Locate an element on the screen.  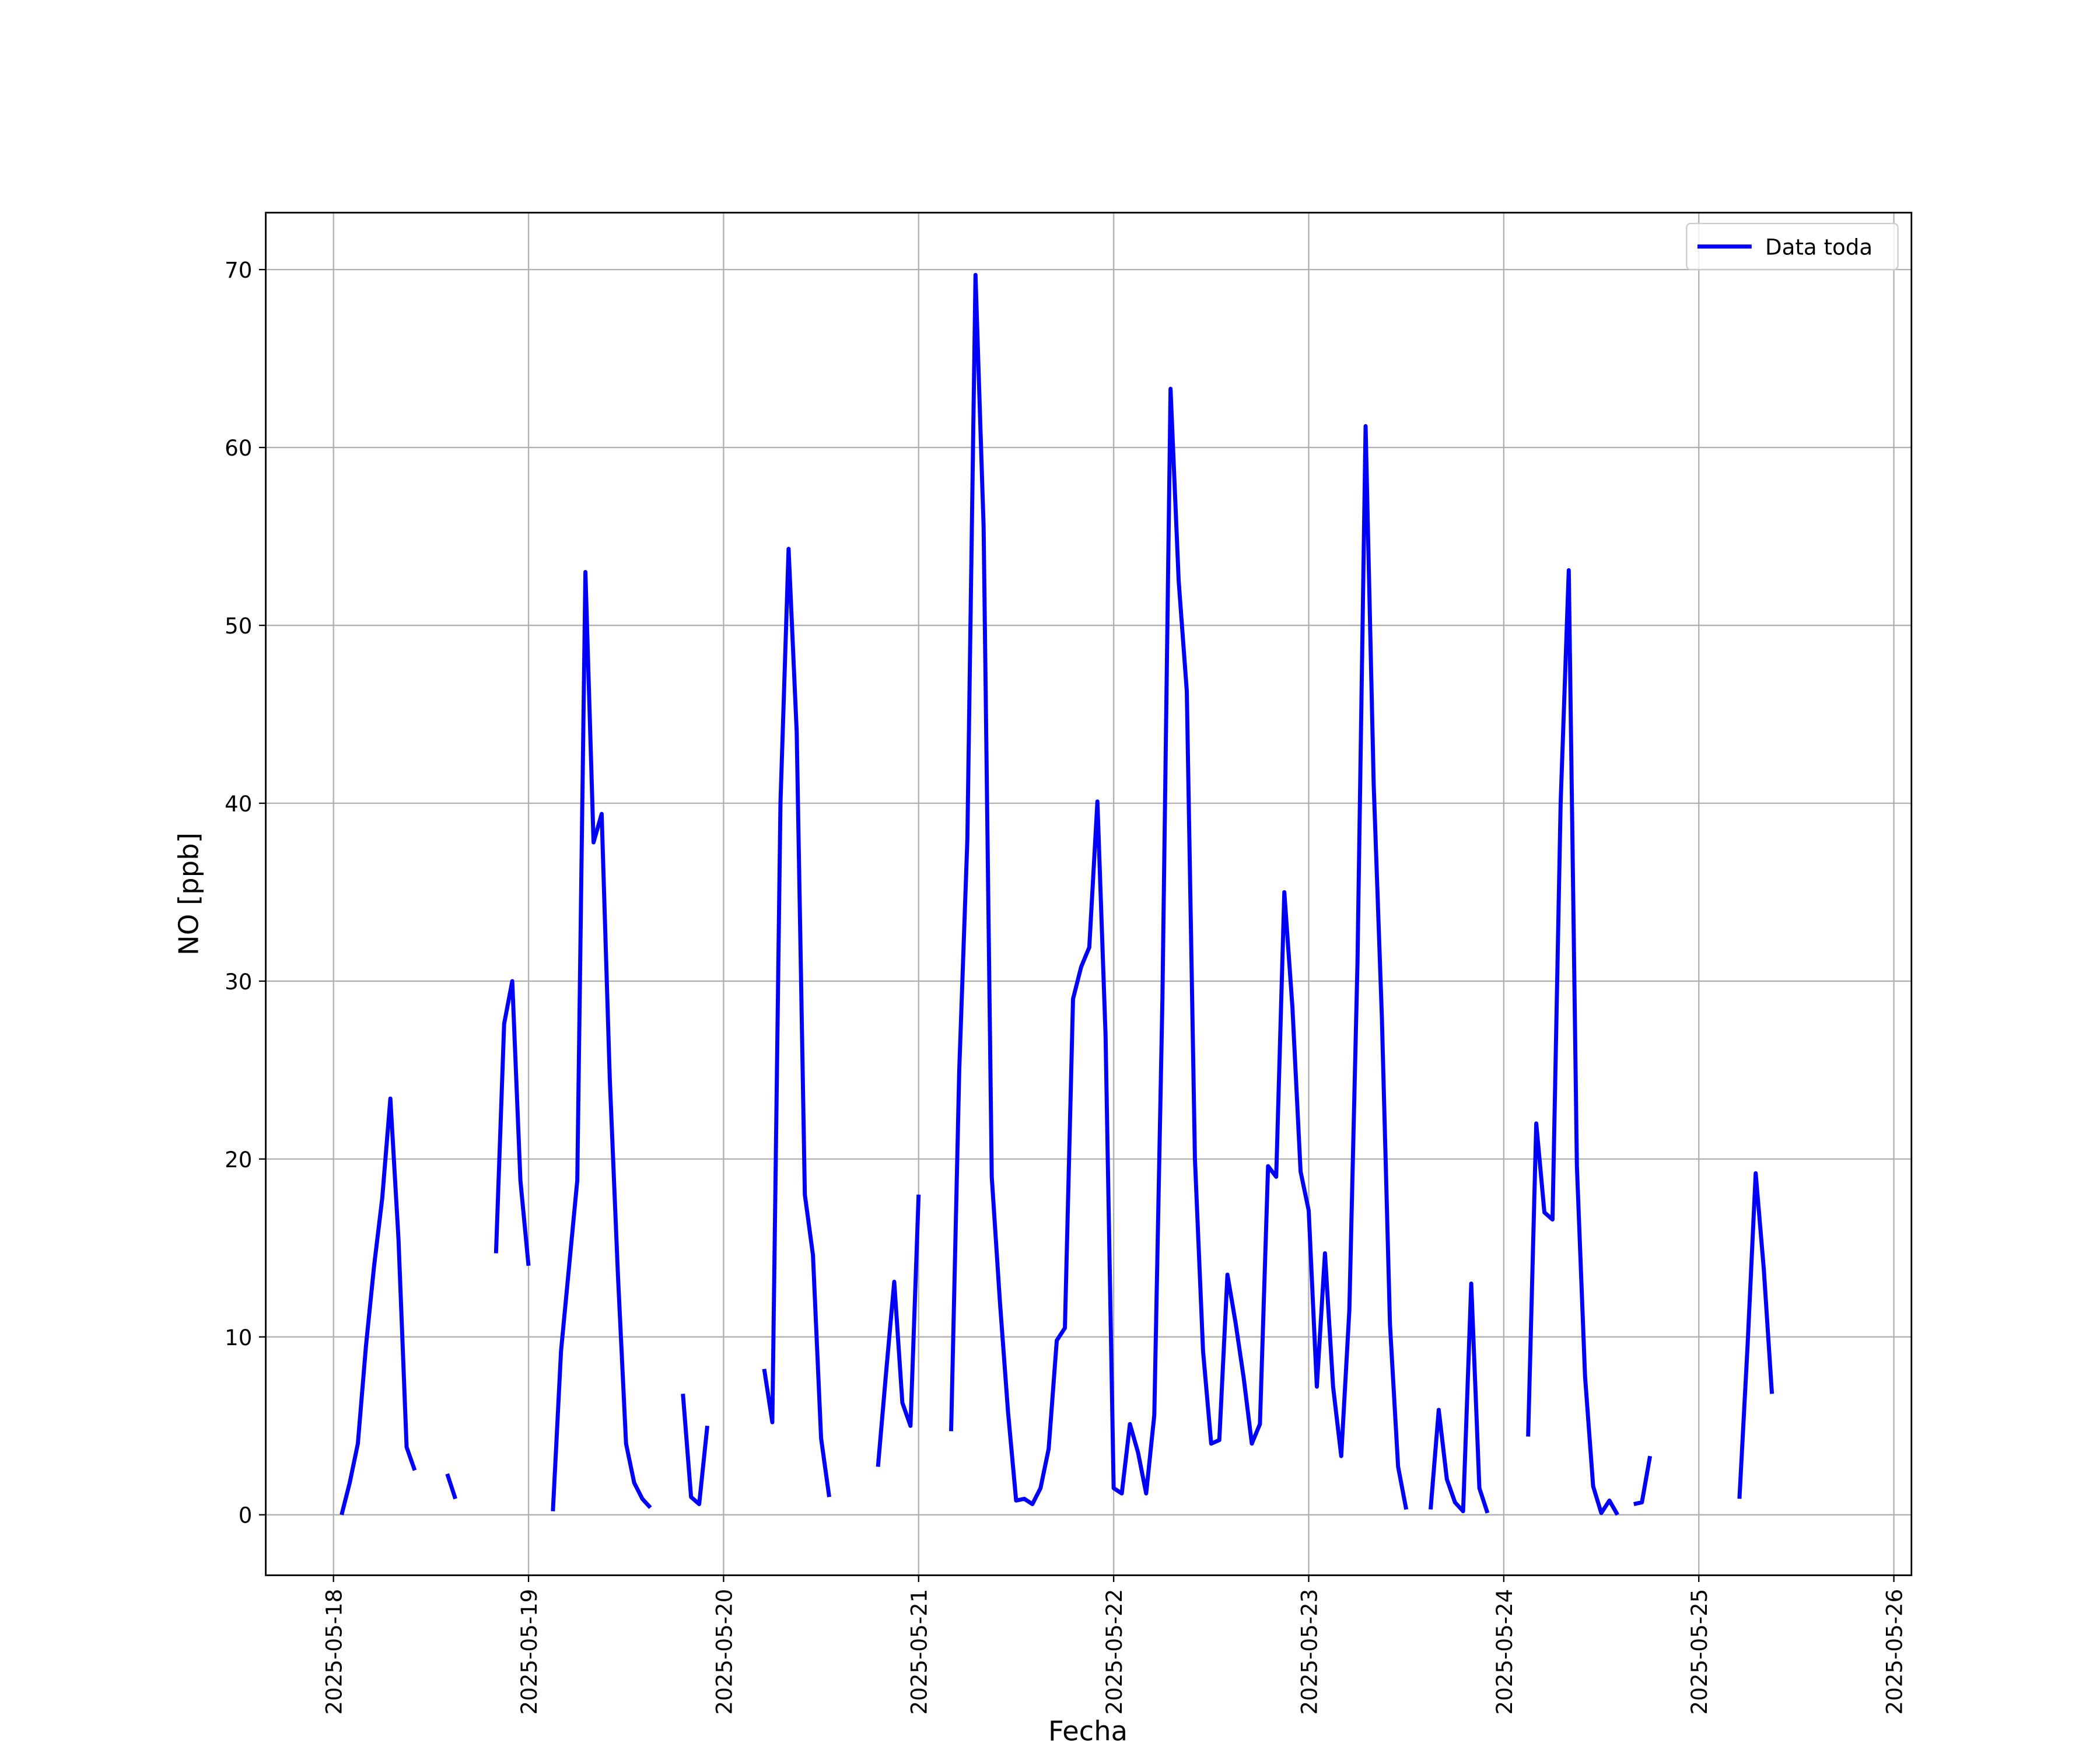
legend-box is located at coordinates (1792, 246).